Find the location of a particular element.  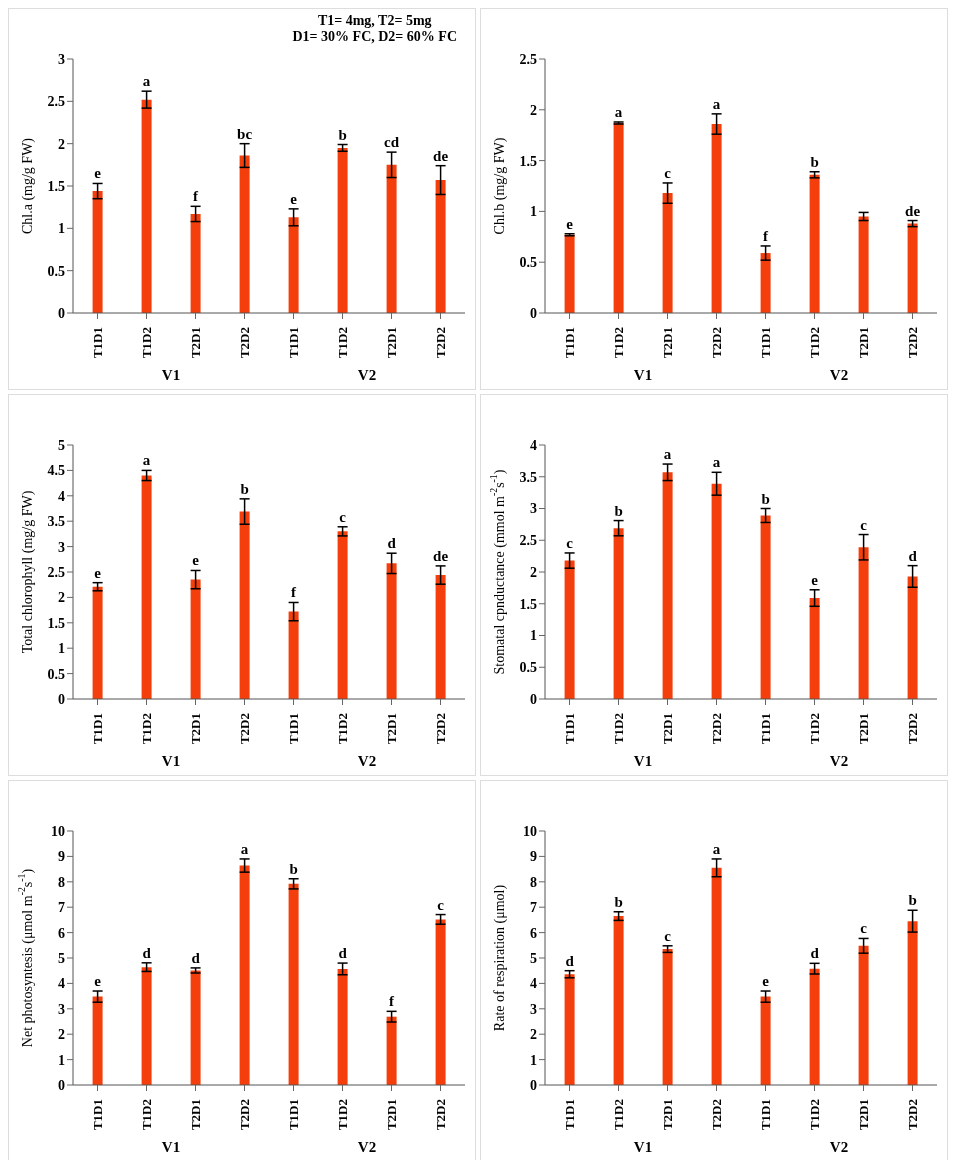

text: V2 is located at coordinates (839, 375).